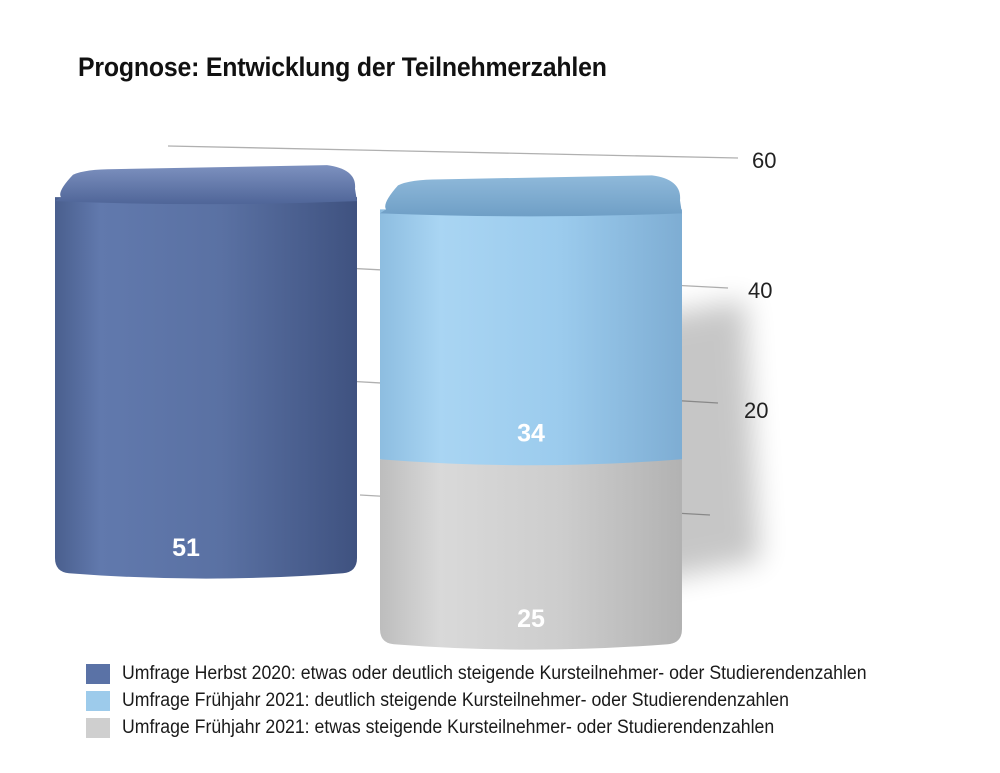 The image size is (1000, 773). What do you see at coordinates (531, 619) in the screenshot?
I see `data-label: 25` at bounding box center [531, 619].